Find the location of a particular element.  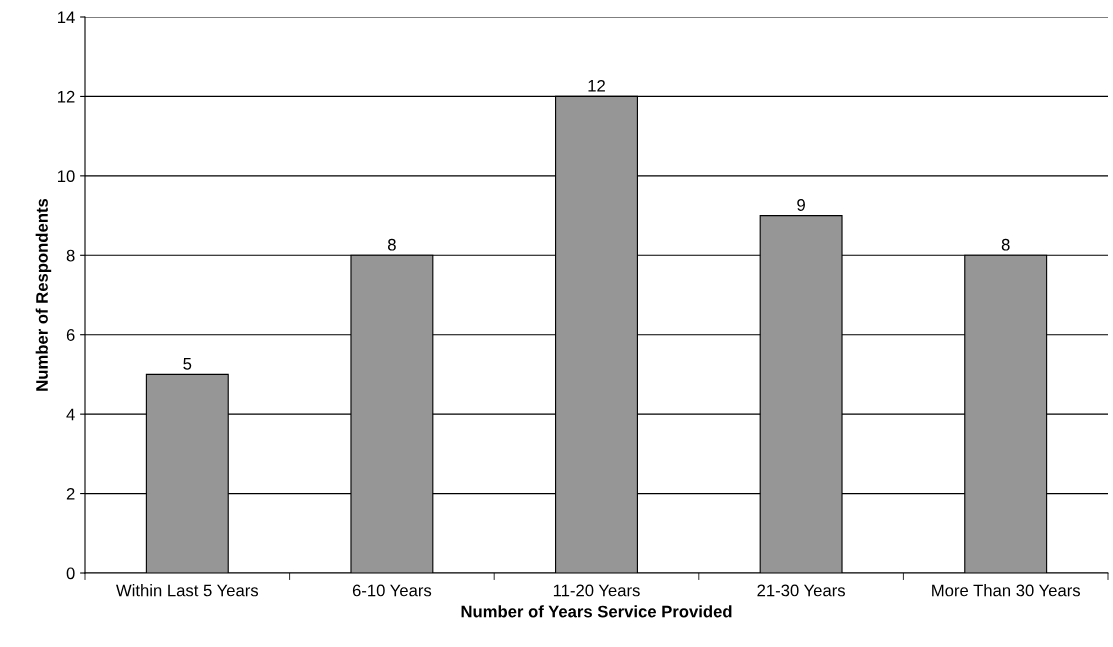

x-tick-label: 11-20 Years is located at coordinates (596, 590).